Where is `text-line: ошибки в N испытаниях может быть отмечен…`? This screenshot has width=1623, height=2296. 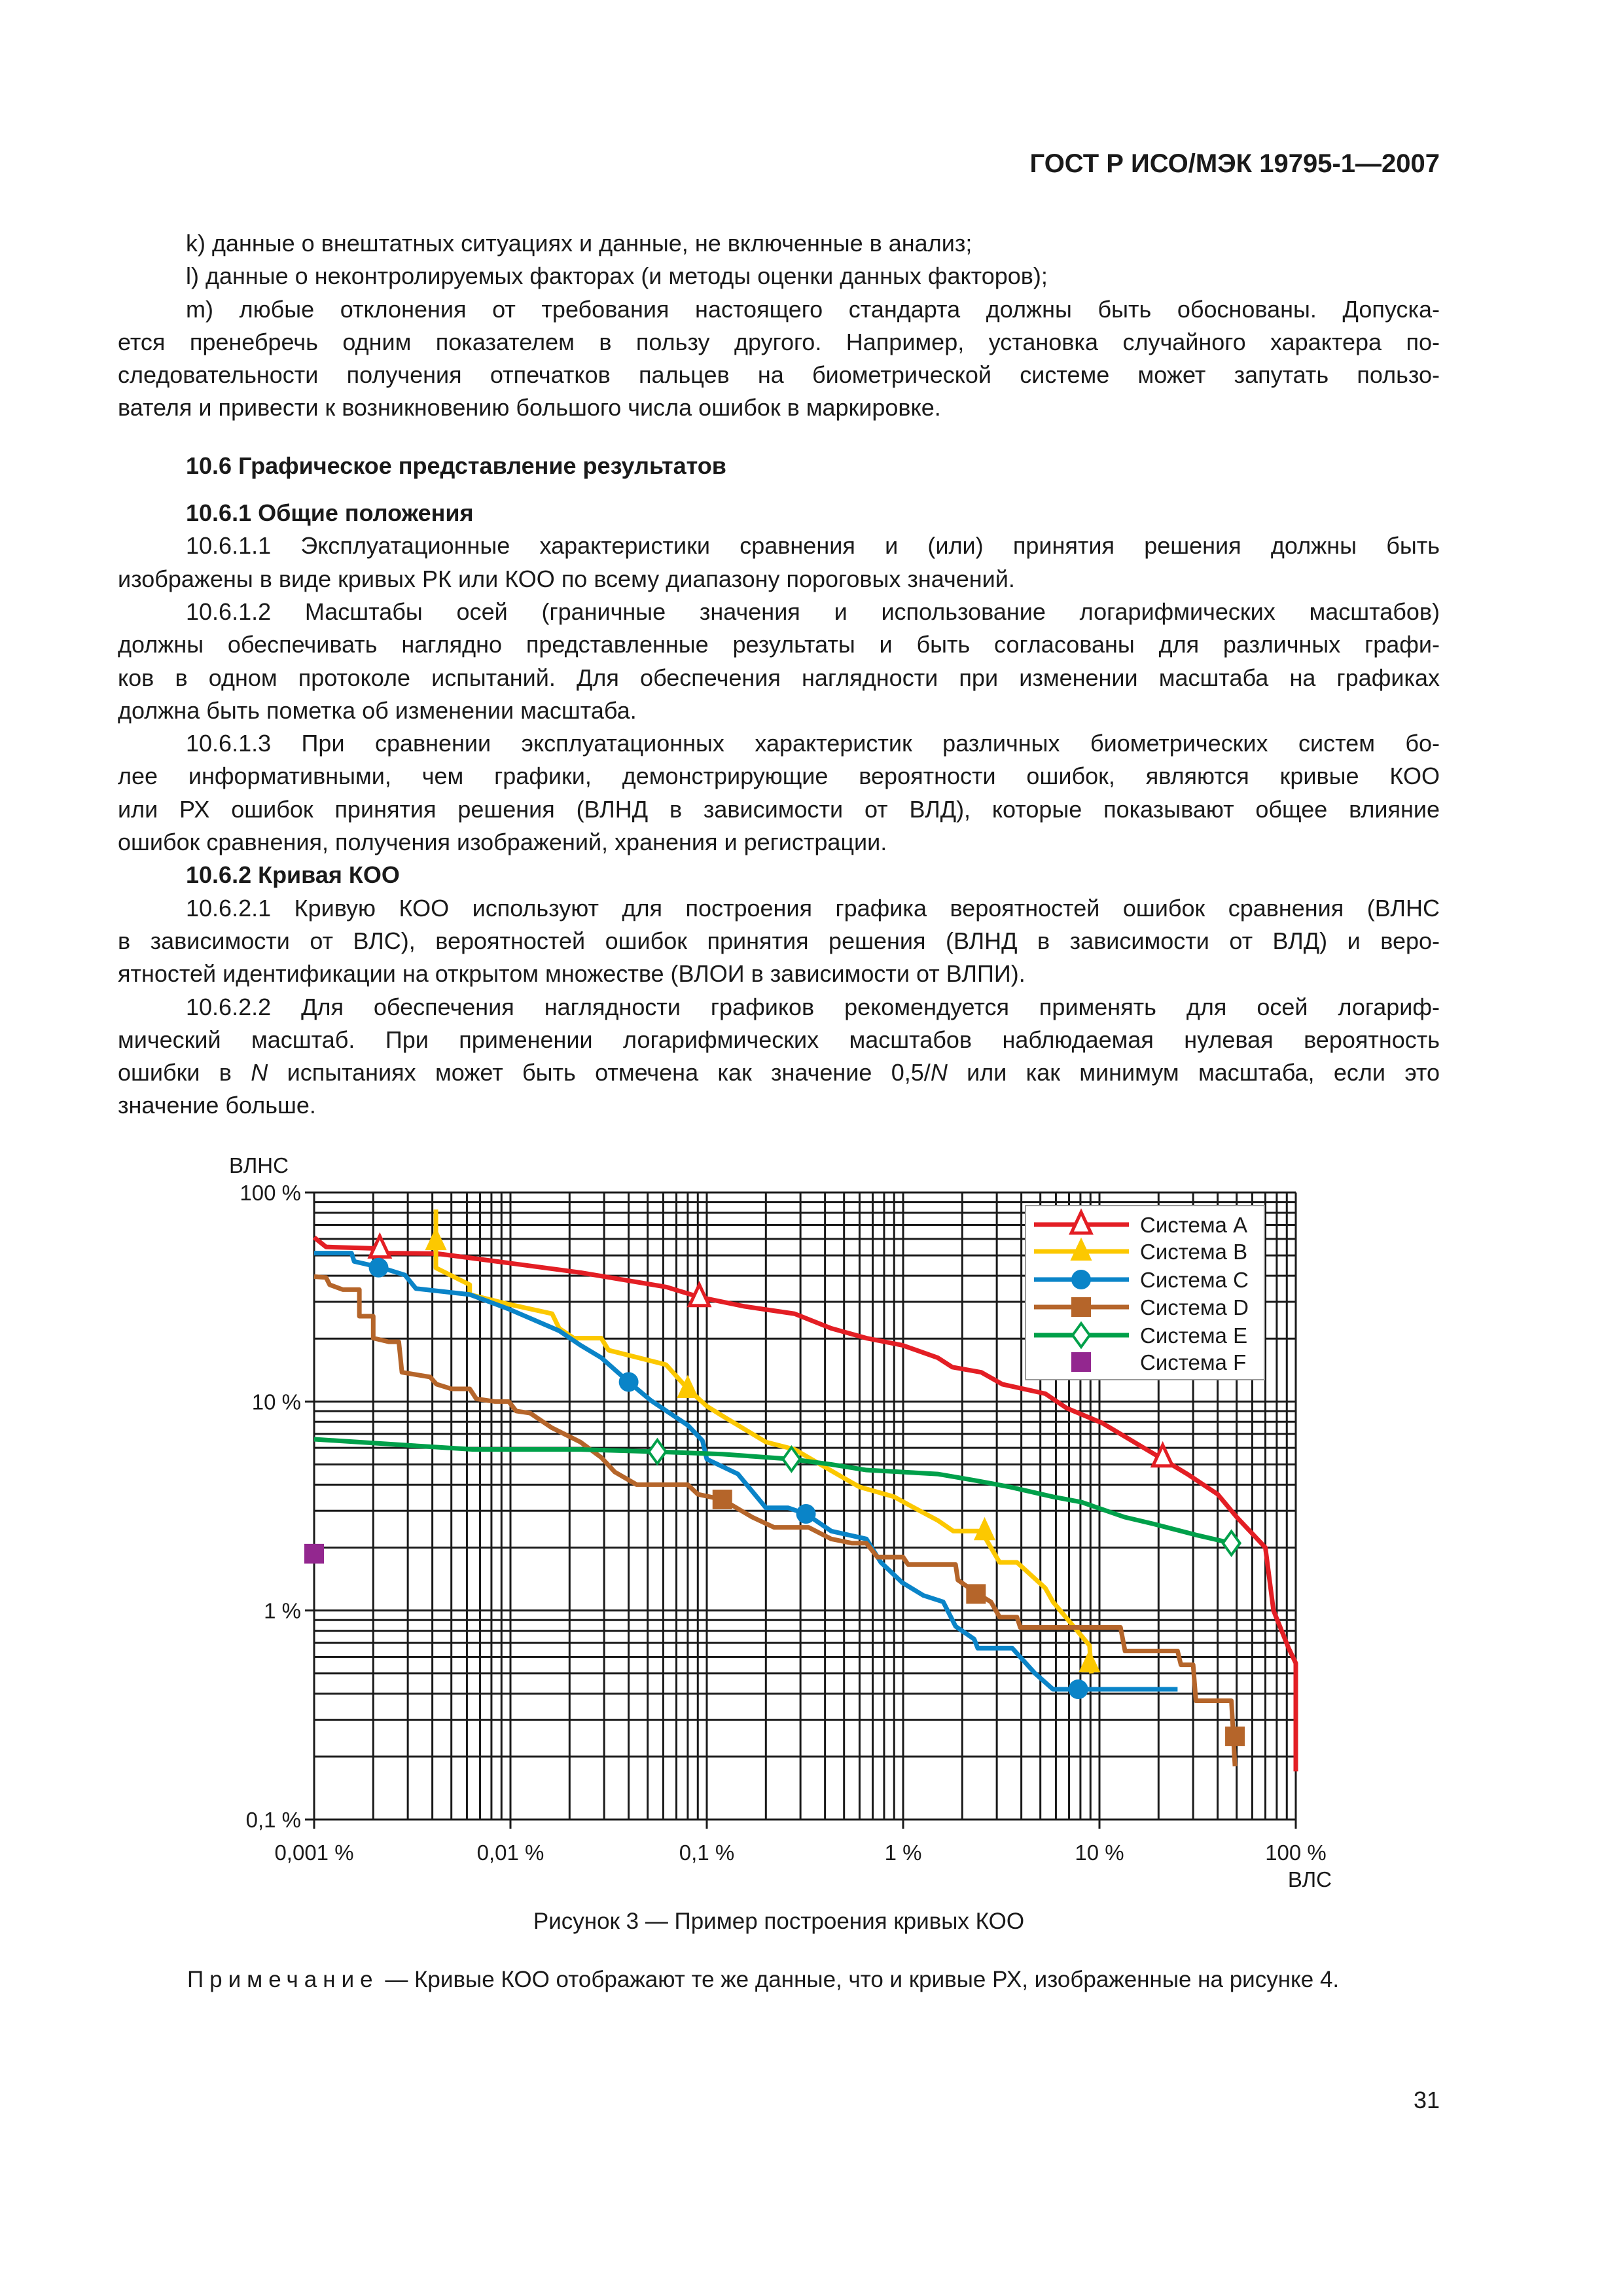 text-line: ошибки в N испытаниях может быть отмечен… is located at coordinates (779, 1072).